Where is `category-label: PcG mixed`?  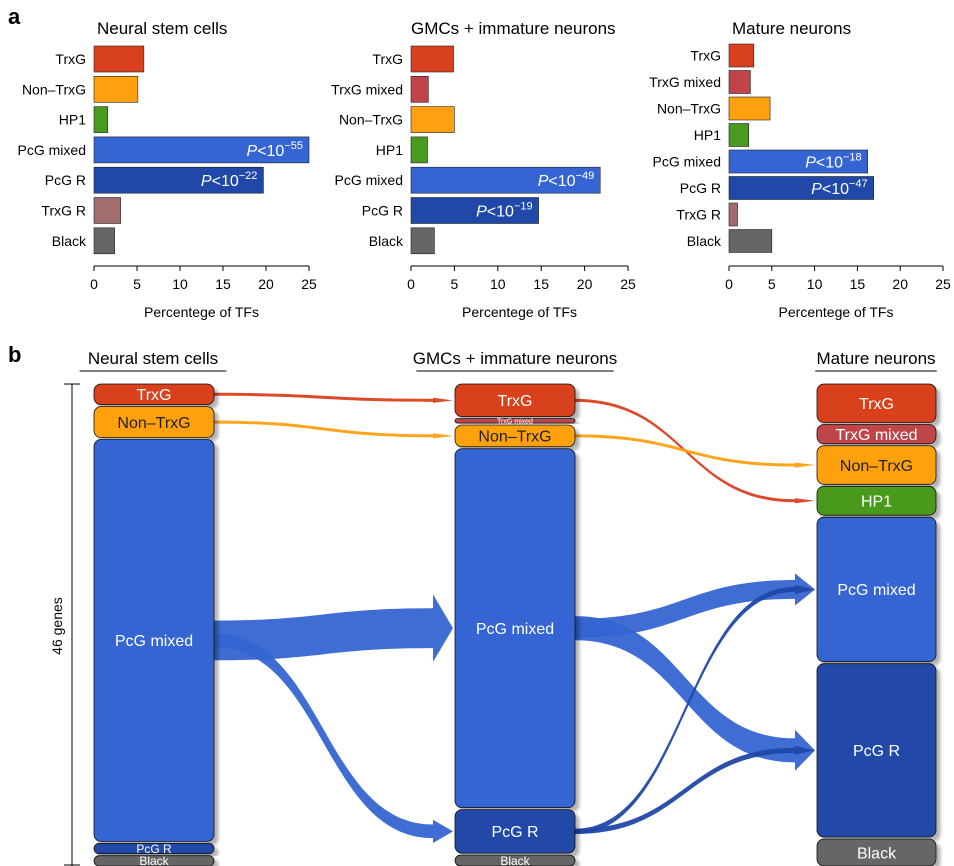
category-label: PcG mixed is located at coordinates (52, 150).